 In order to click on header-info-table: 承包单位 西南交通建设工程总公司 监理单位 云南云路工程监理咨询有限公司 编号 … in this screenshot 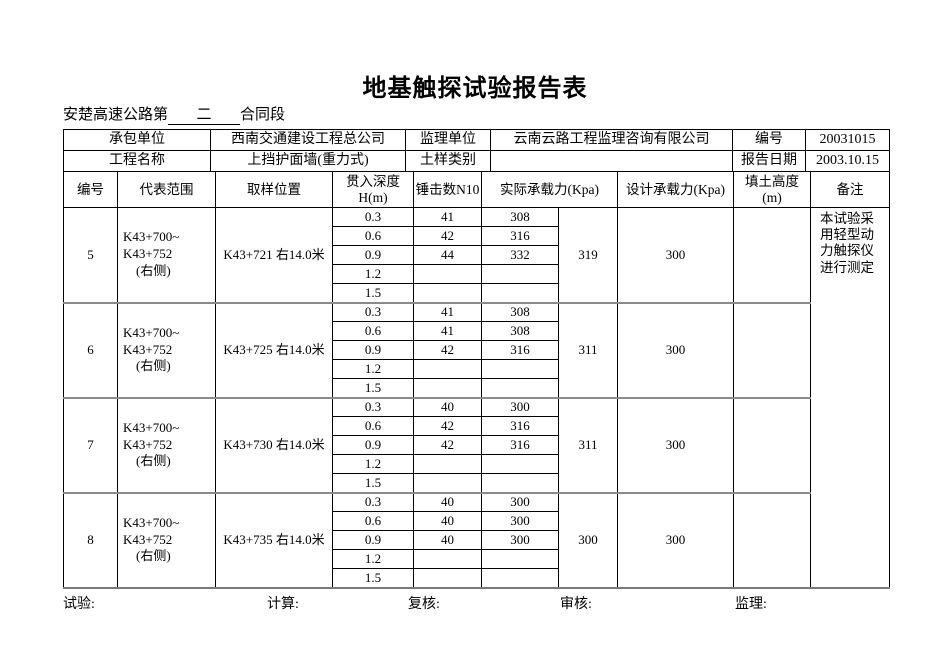, I will do `click(476, 150)`.